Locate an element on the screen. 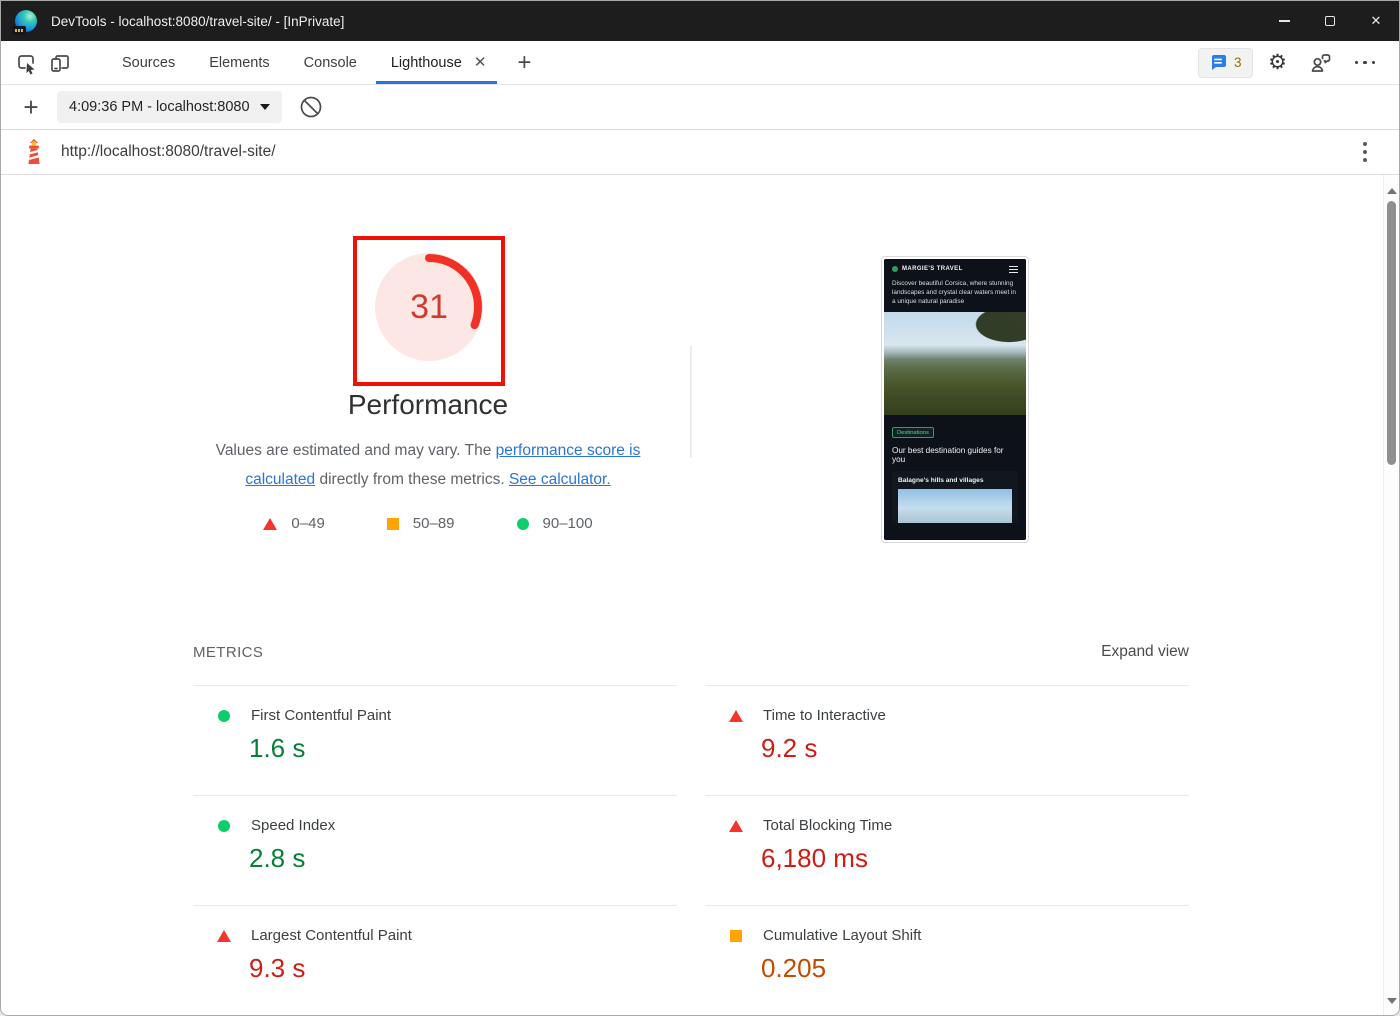  metric-label: Largest Contentful Paint is located at coordinates (331, 935).